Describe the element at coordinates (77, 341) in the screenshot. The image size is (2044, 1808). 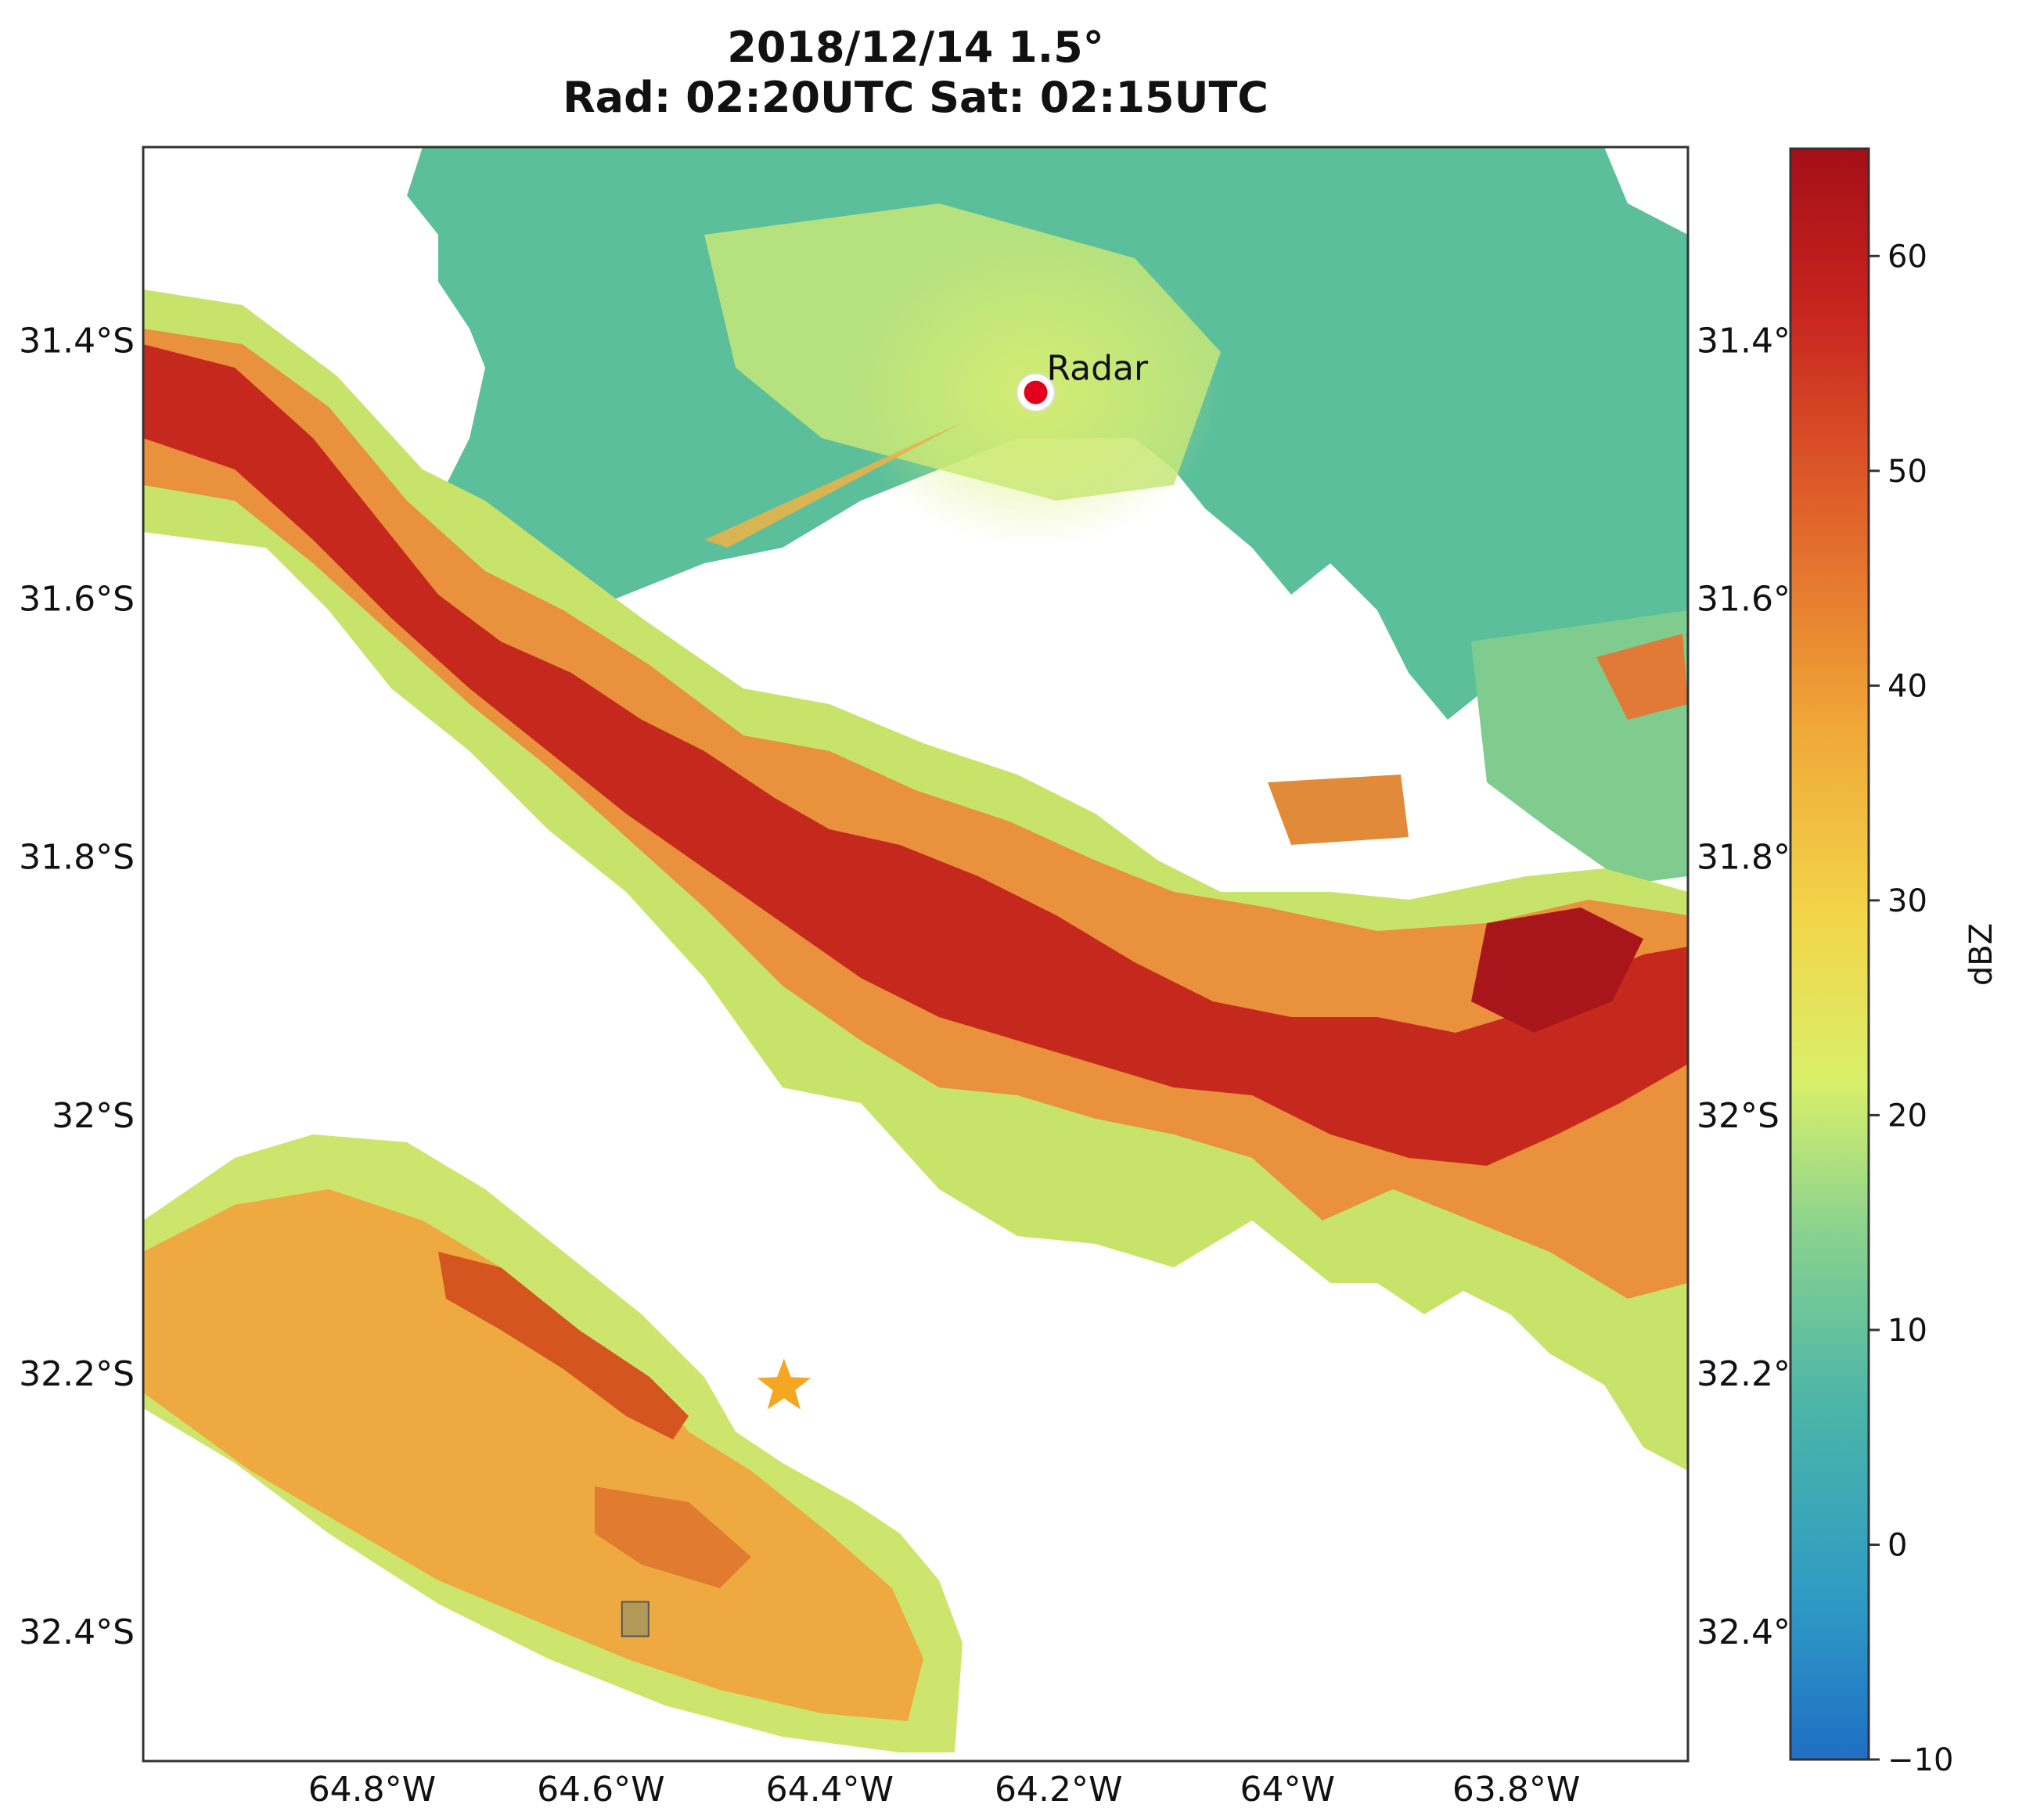
I see `lat-label-left: 31.4°S` at that location.